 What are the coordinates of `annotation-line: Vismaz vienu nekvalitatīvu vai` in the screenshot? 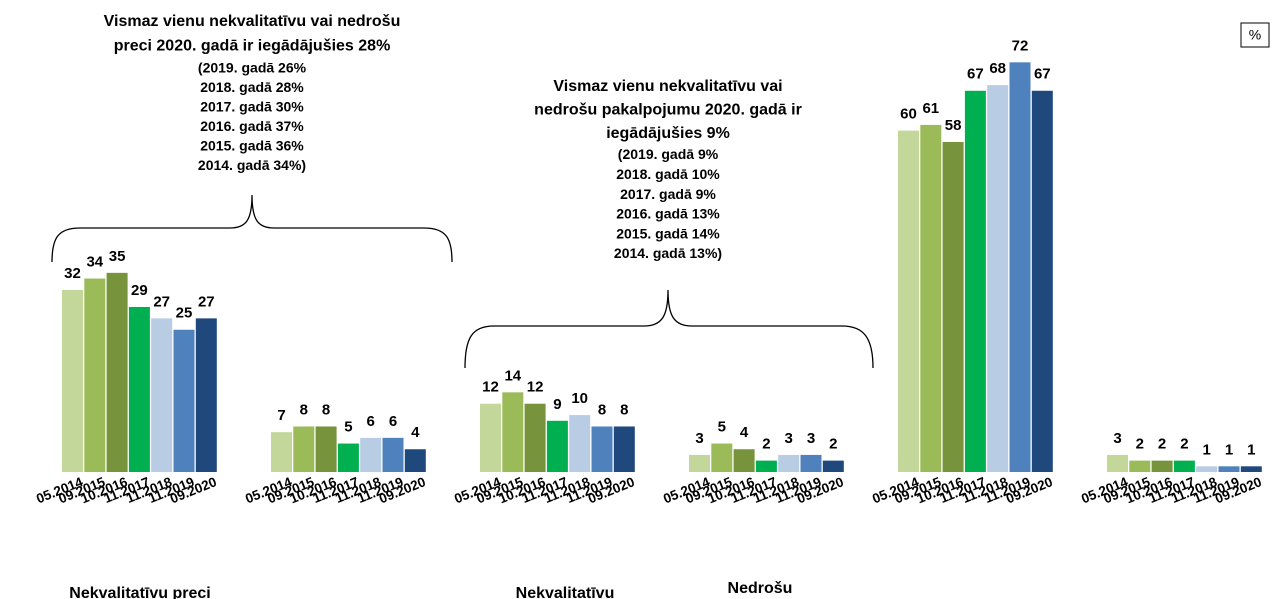 It's located at (667, 86).